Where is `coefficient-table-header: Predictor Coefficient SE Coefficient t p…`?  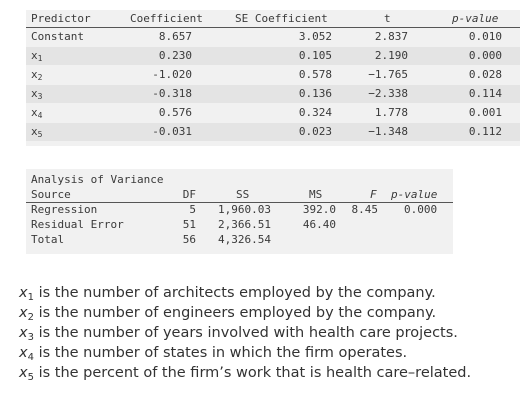
coefficient-table-header: Predictor Coefficient SE Coefficient t p… is located at coordinates (273, 19).